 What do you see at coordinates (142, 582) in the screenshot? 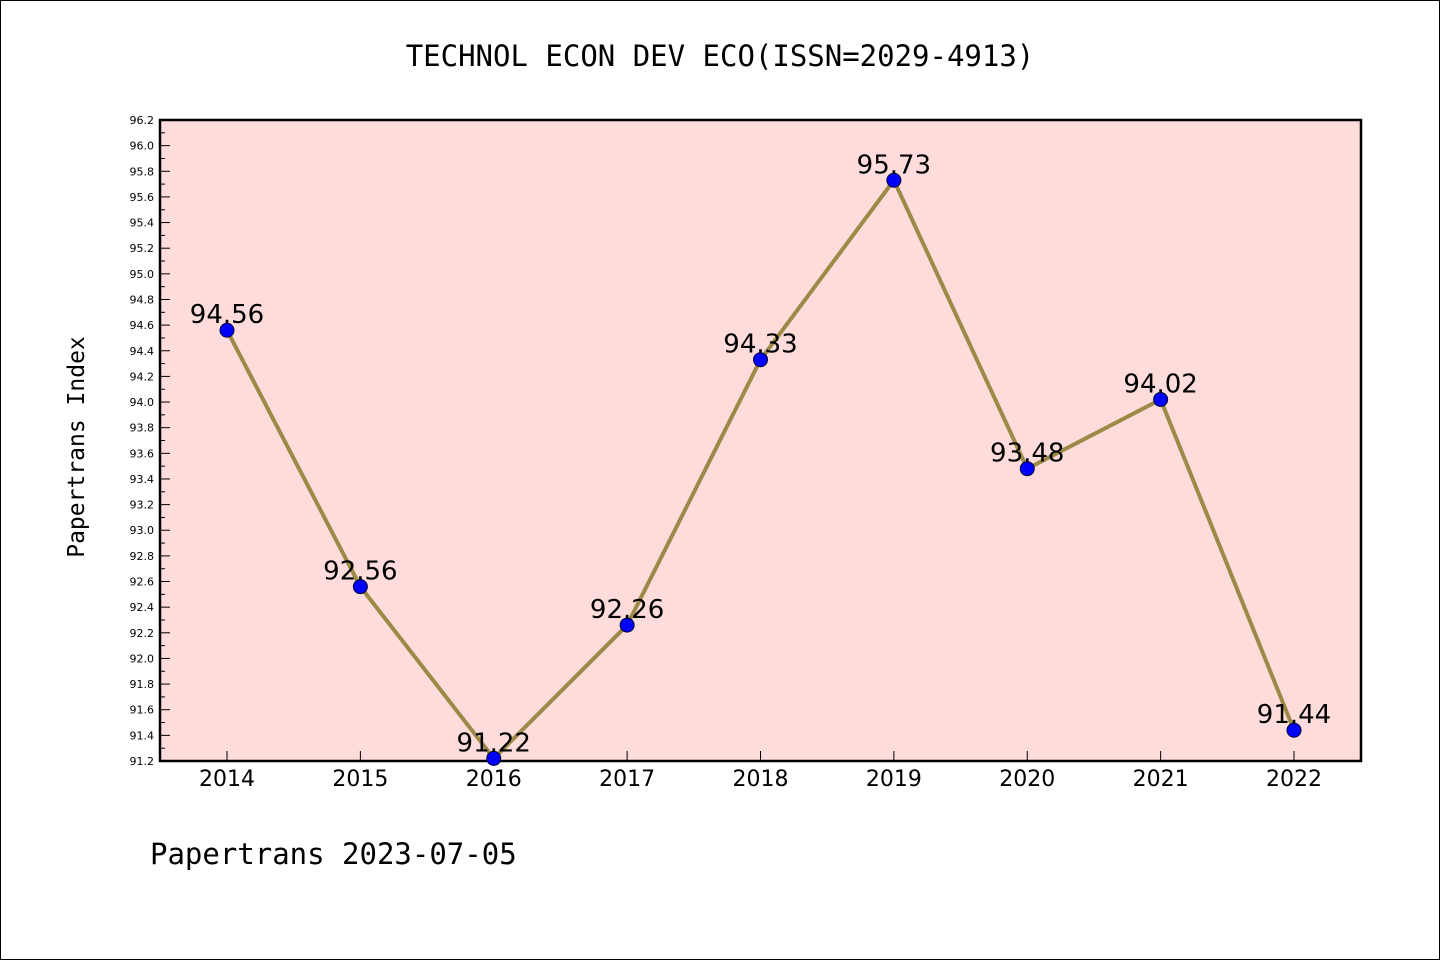
I see `y-tick-label: 92.6` at bounding box center [142, 582].